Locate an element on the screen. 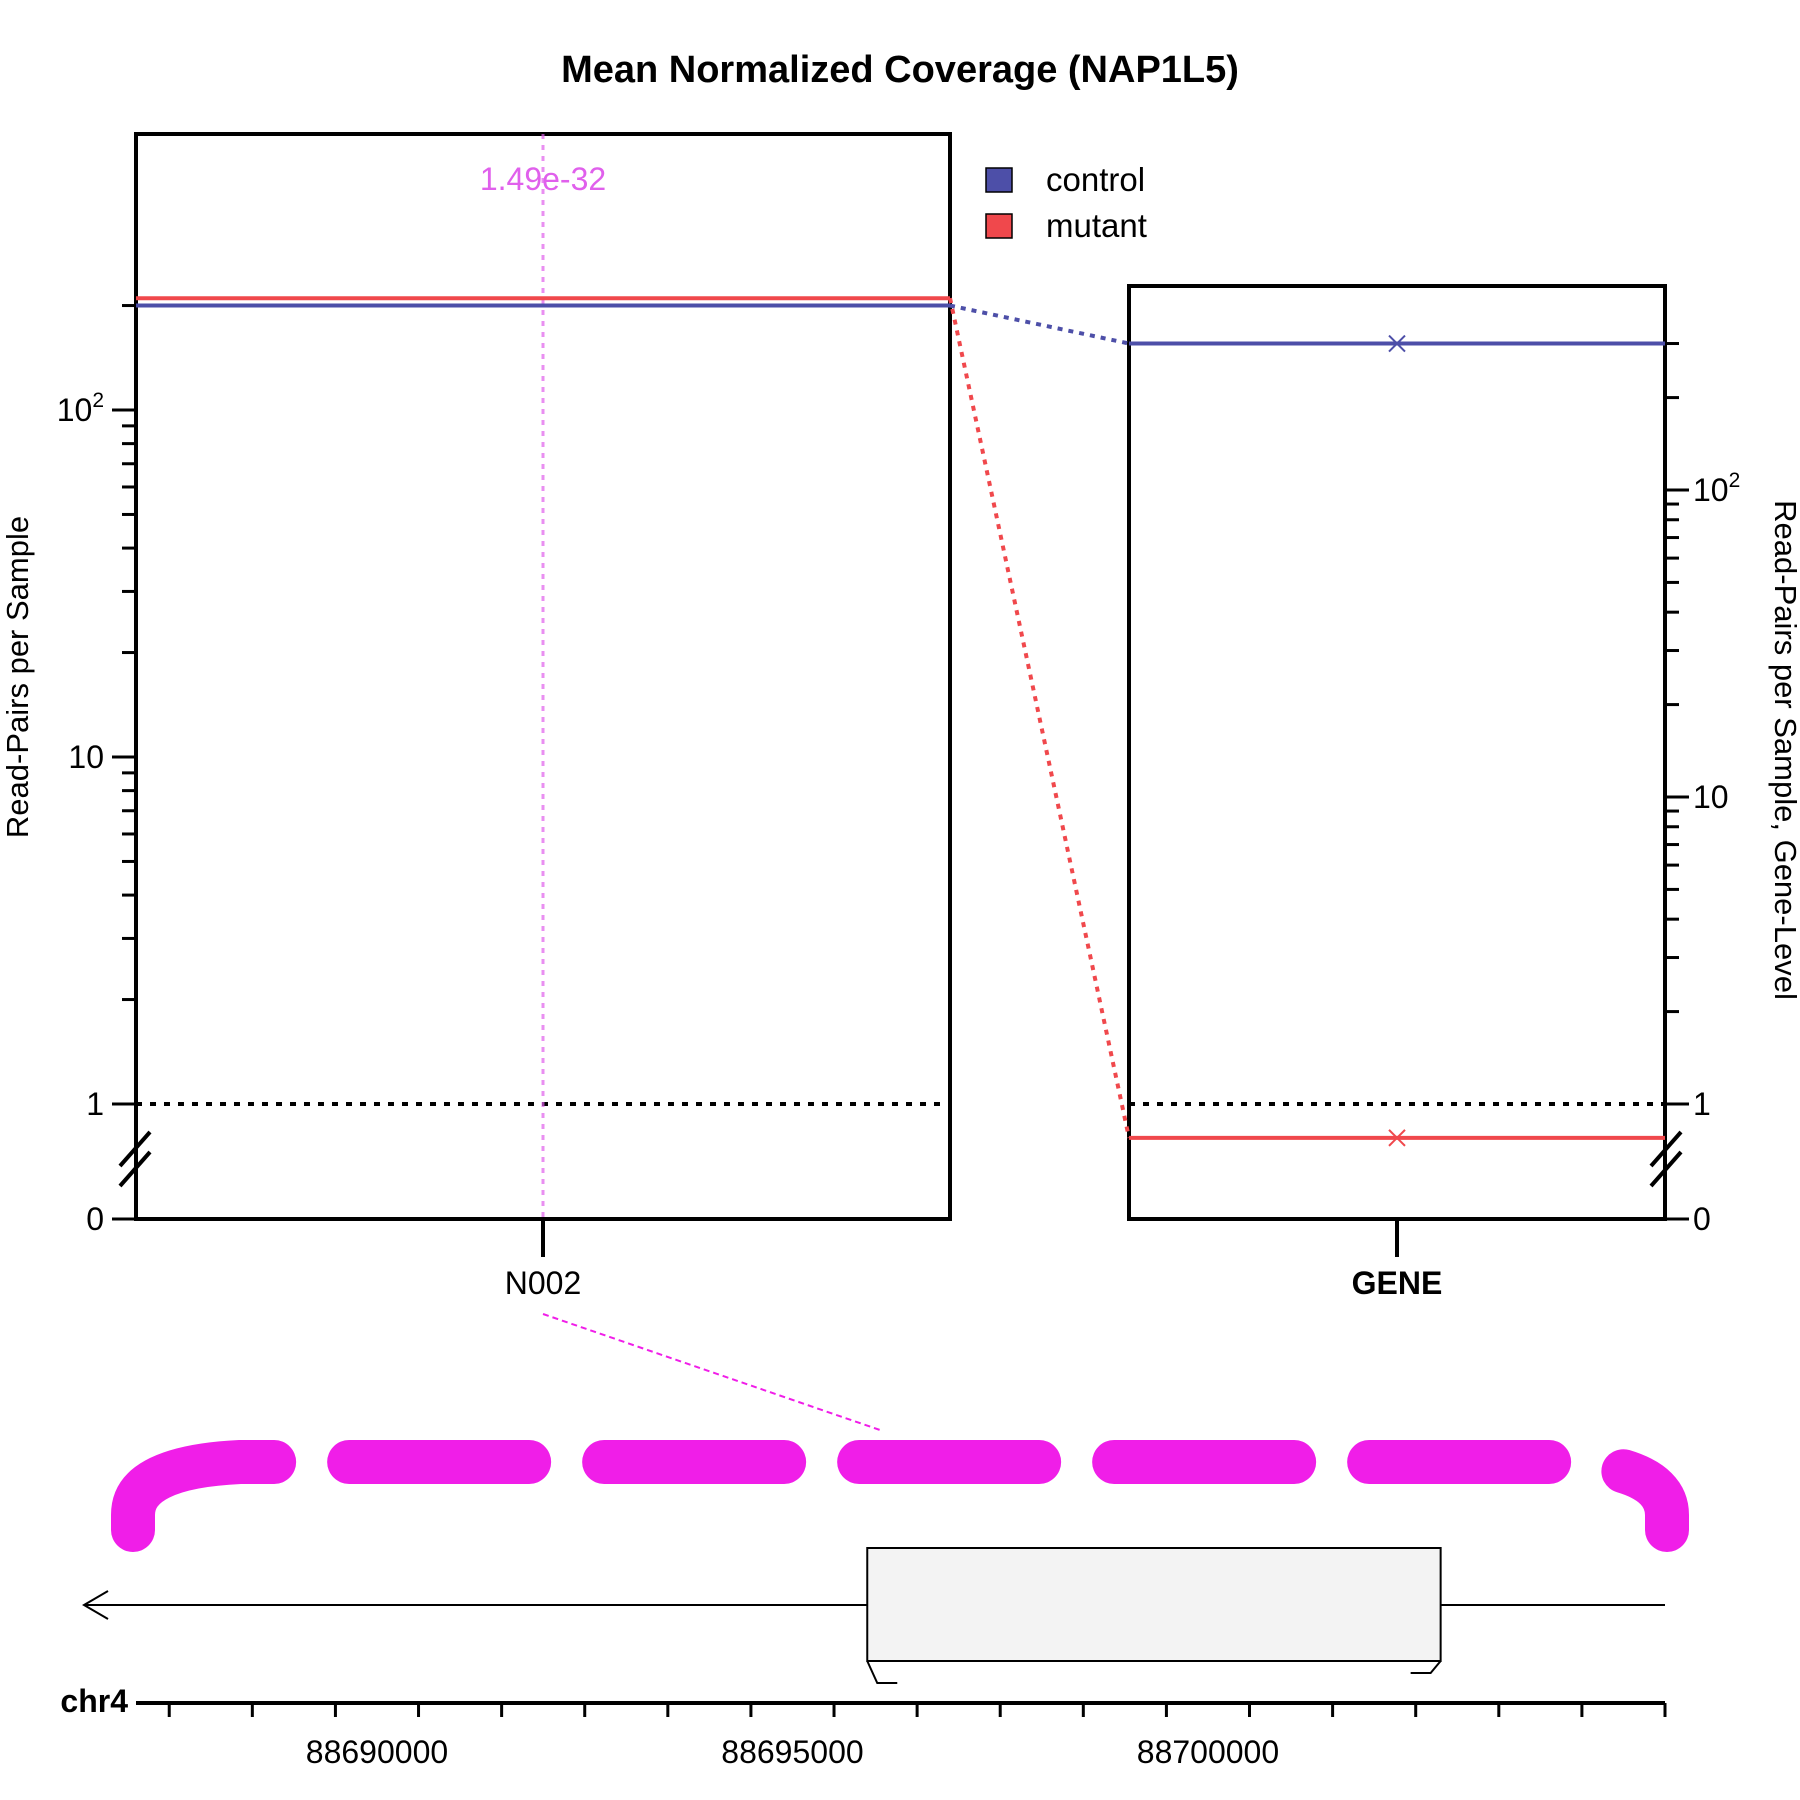  legend-swatch-mutant is located at coordinates (999, 226).